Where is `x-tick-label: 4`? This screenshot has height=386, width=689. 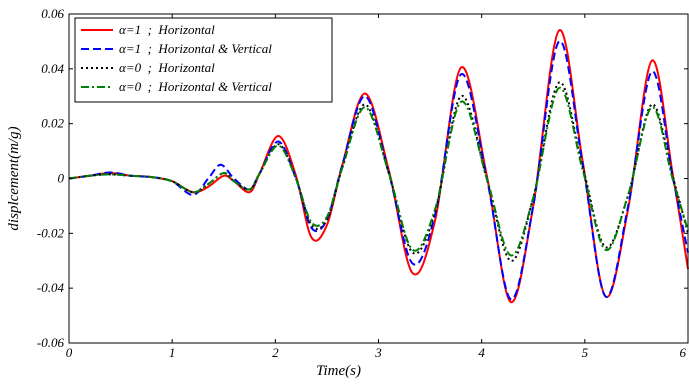 x-tick-label: 4 is located at coordinates (481, 352).